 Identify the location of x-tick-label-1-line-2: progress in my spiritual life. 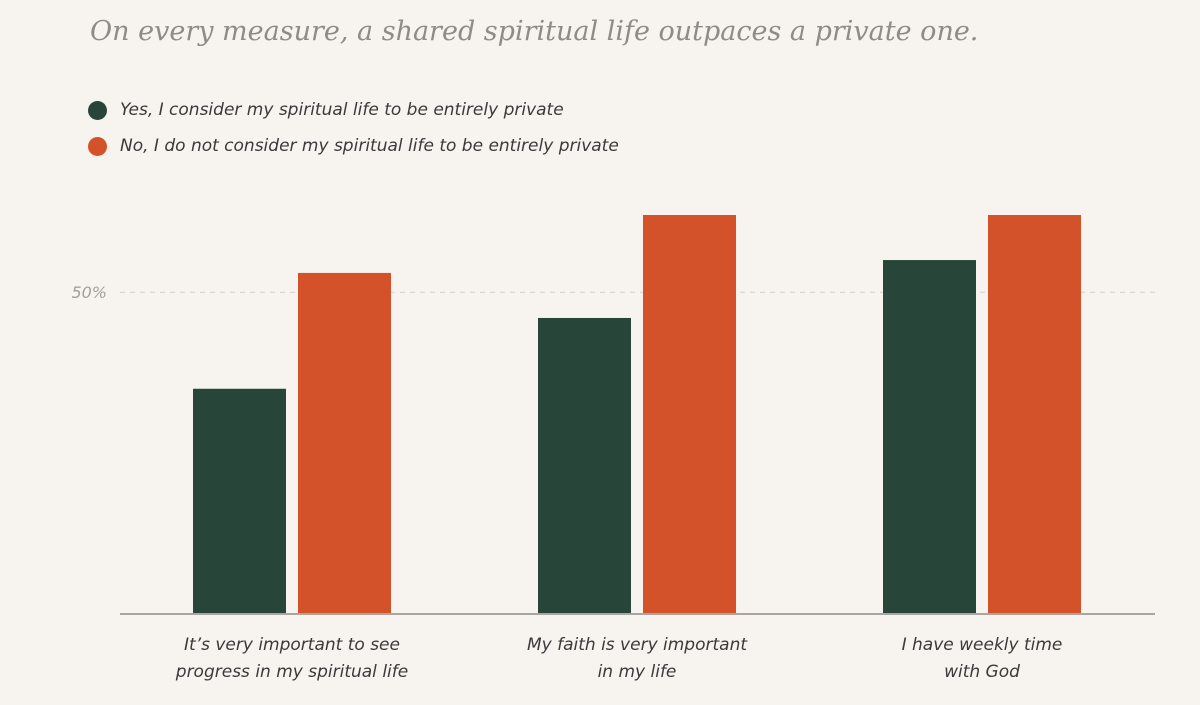
(291, 672).